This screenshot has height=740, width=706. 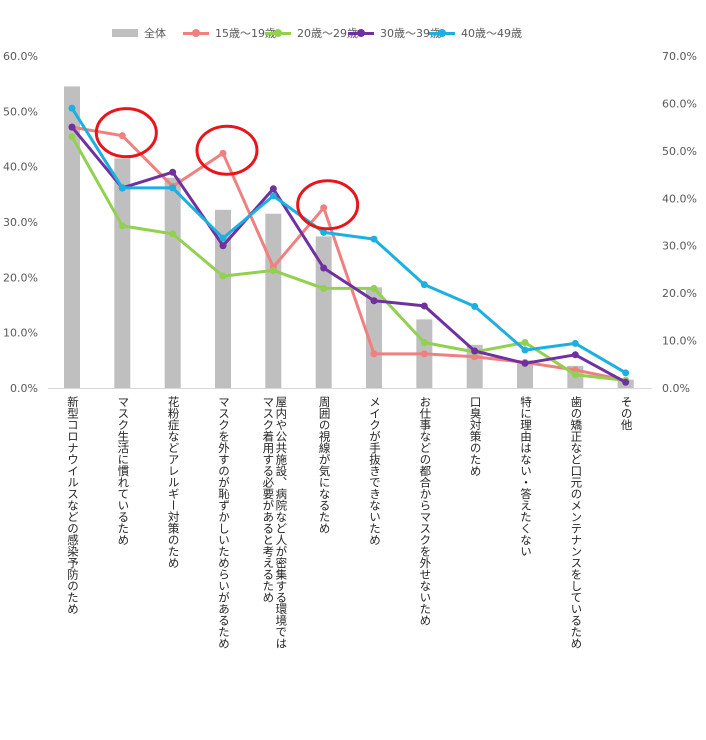 What do you see at coordinates (576, 522) in the screenshot?
I see `category-label: 歯の矯正など口元のメンテナンスをしているため` at bounding box center [576, 522].